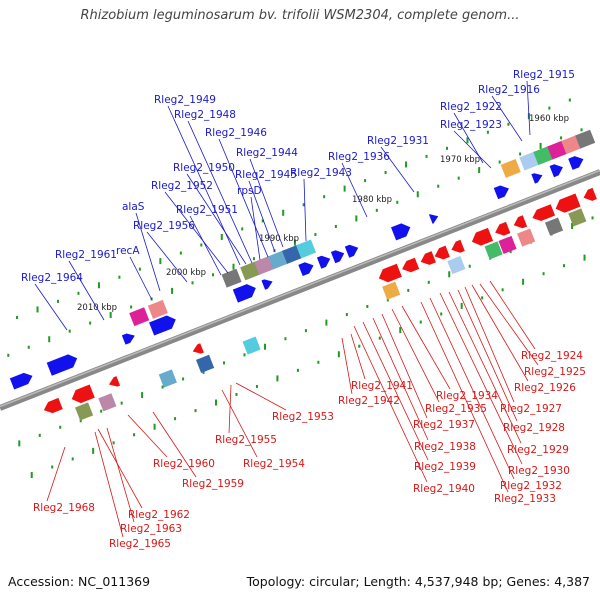  Describe the element at coordinates (531, 486) in the screenshot. I see `gene-label: Rleg2_1932` at that location.